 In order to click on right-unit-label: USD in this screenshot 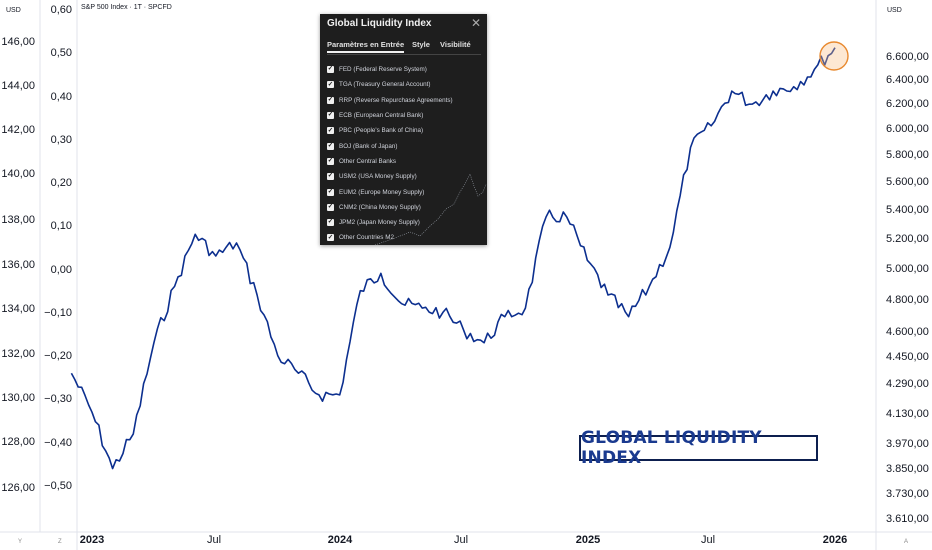, I will do `click(894, 10)`.